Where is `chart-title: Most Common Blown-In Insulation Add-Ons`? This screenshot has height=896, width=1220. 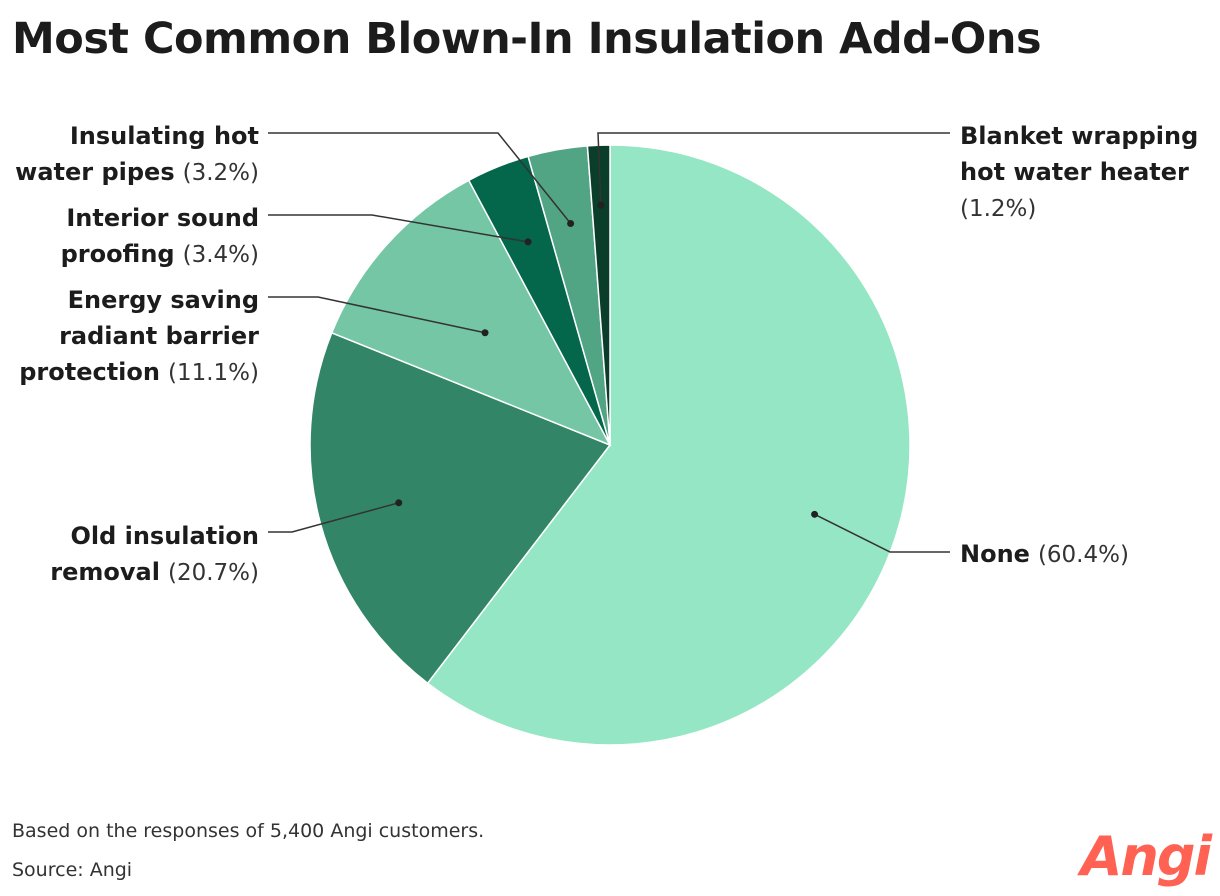 chart-title: Most Common Blown-In Insulation Add-Ons is located at coordinates (527, 39).